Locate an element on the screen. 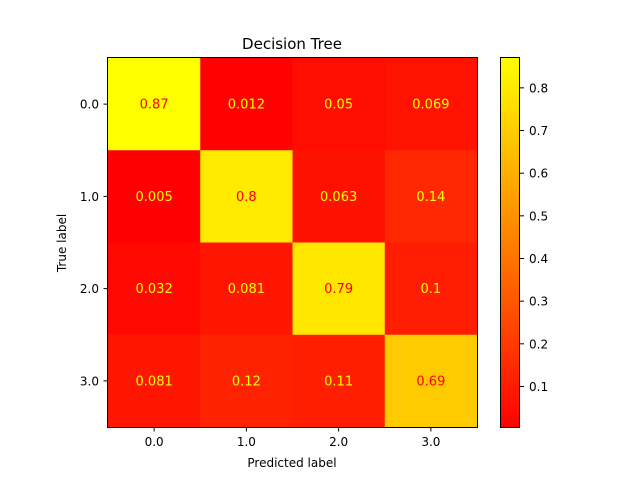 The height and width of the screenshot is (480, 640). y-tick-label: 2.0 is located at coordinates (89, 289).